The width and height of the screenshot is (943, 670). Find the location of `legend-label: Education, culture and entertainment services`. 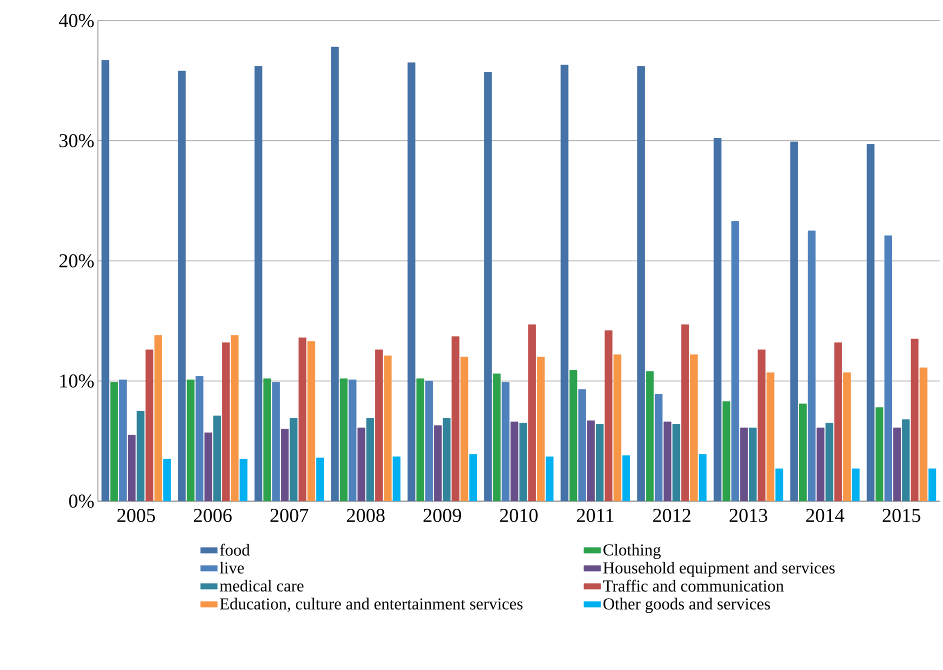

legend-label: Education, culture and entertainment services is located at coordinates (371, 605).